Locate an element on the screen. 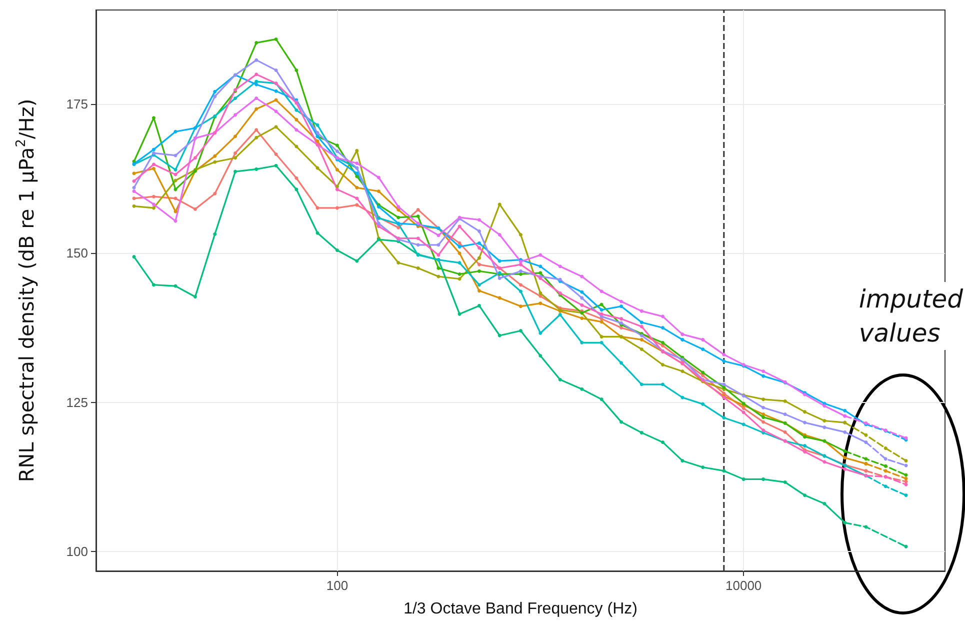 This screenshot has height=622, width=965. y-tick-label: 100 is located at coordinates (77, 551).